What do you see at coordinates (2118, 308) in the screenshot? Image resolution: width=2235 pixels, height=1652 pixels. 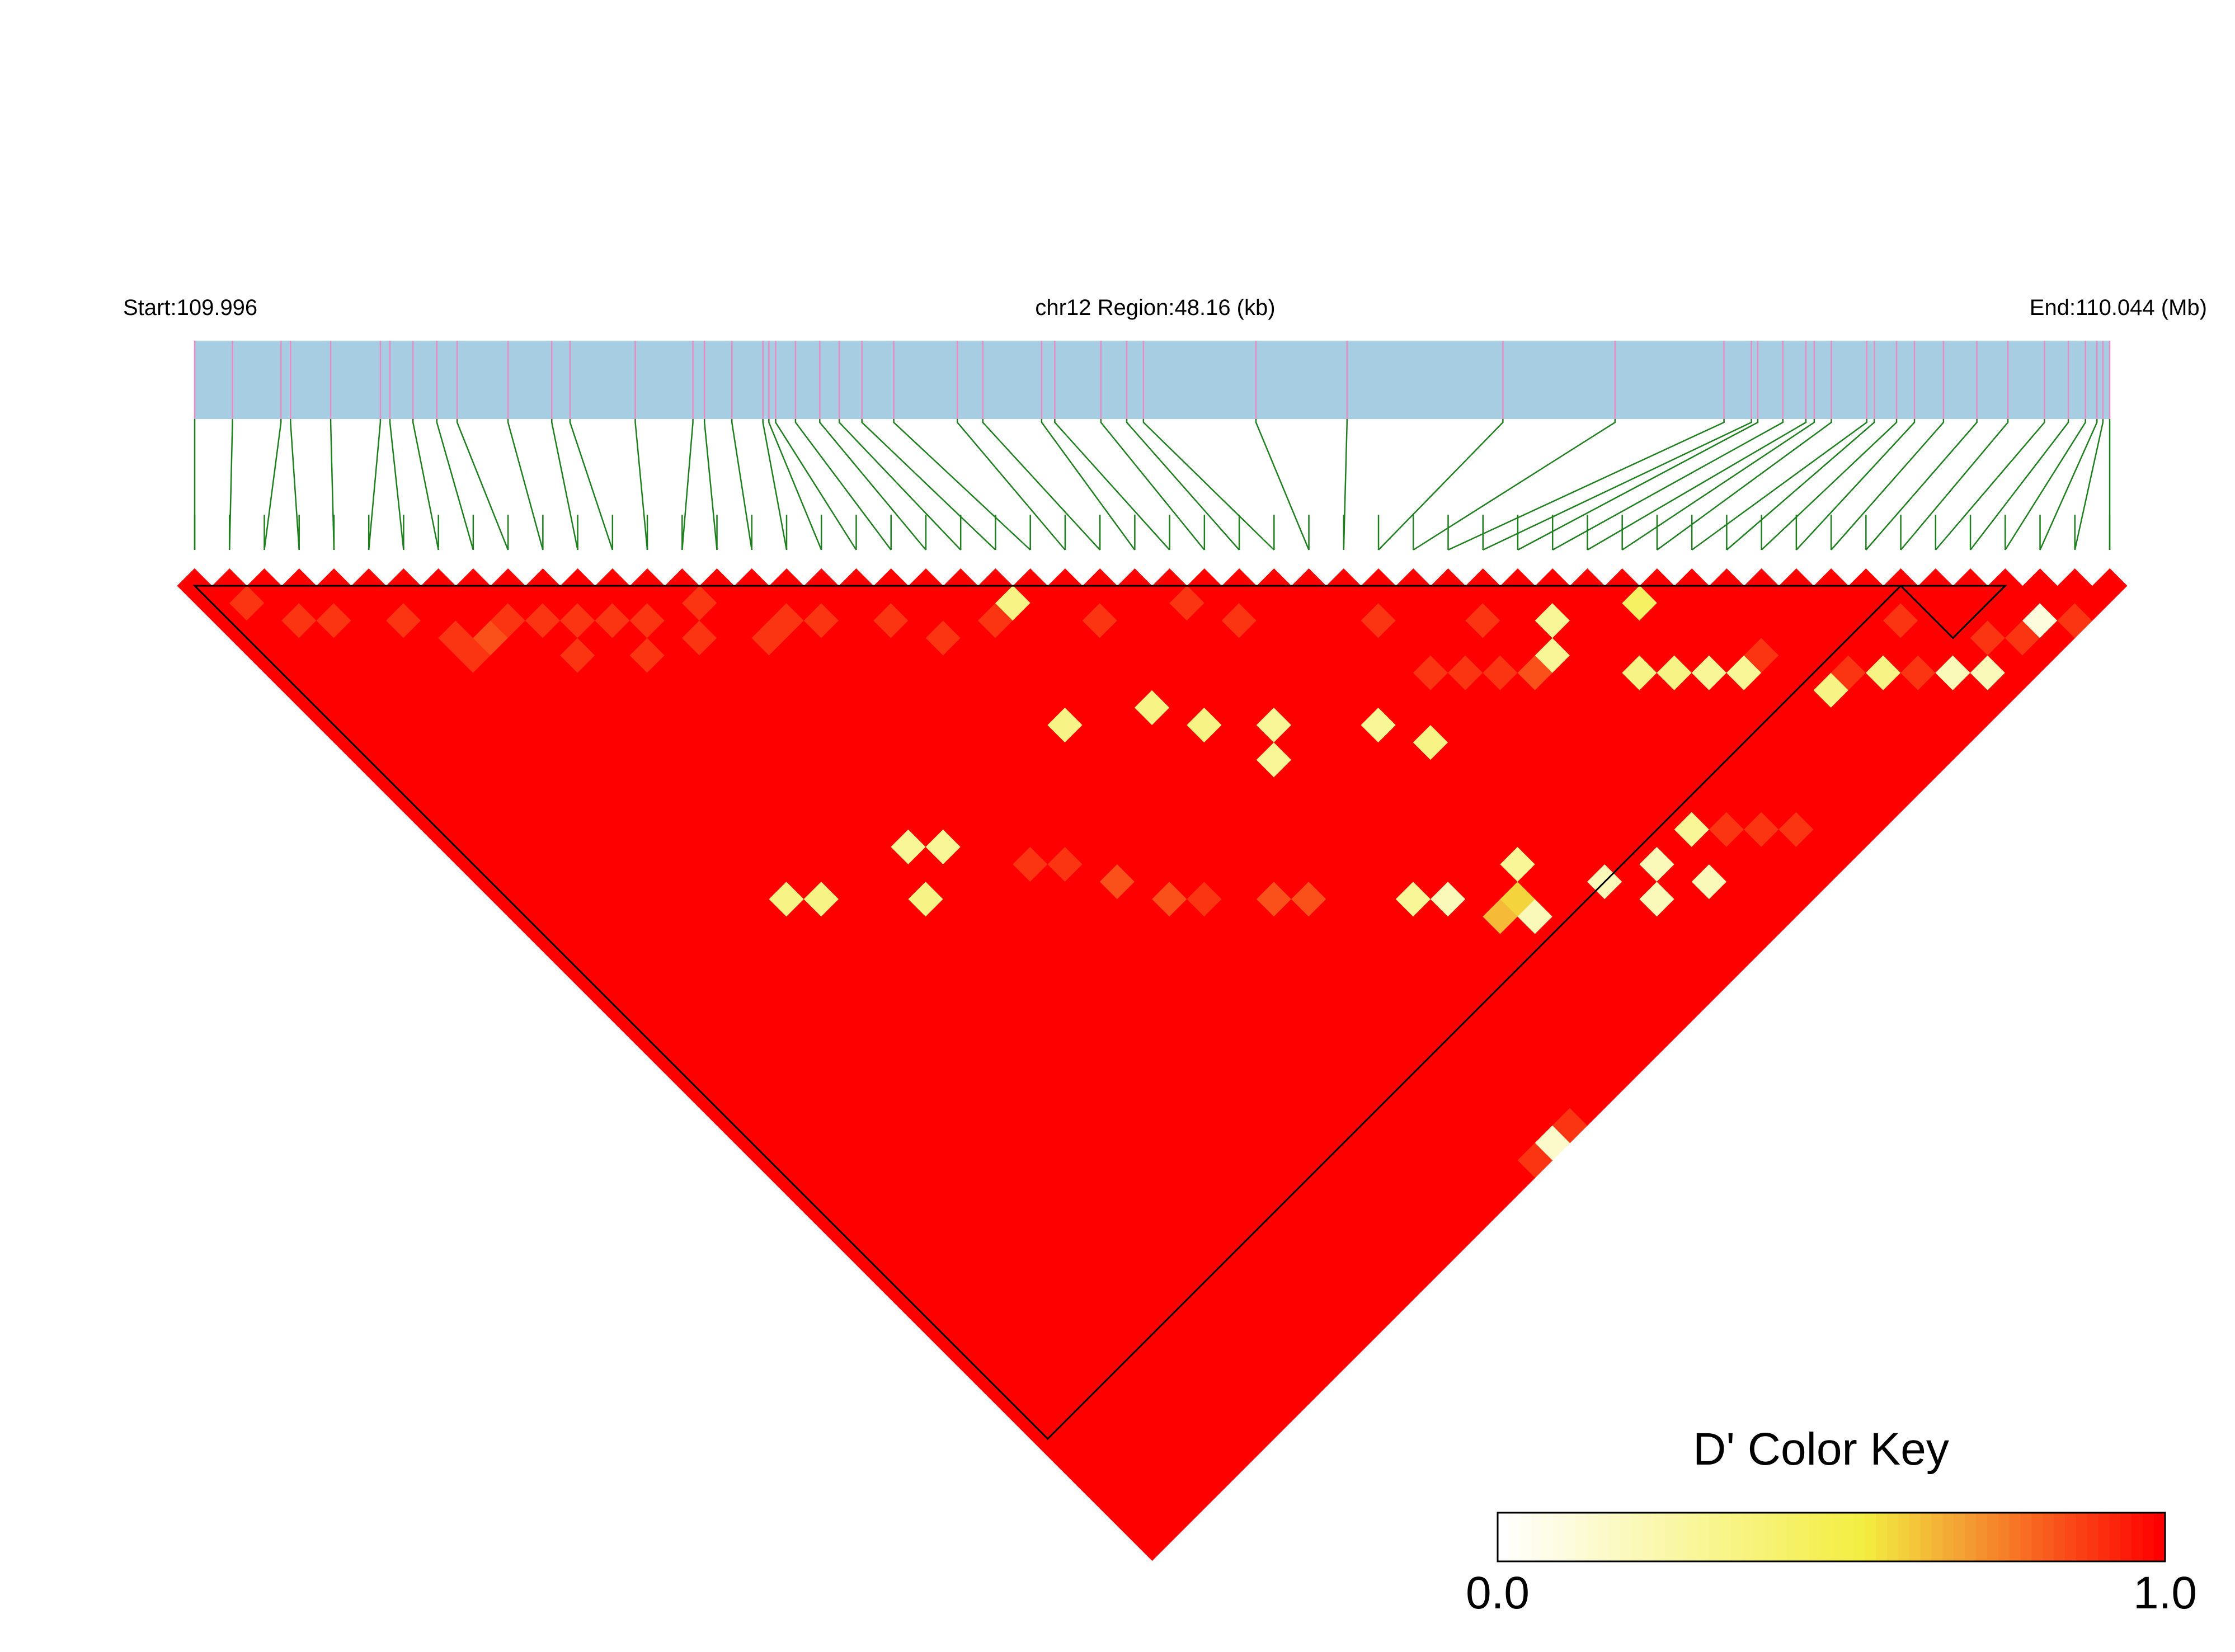 I see `region-end-label: End:110.044 (Mb)` at bounding box center [2118, 308].